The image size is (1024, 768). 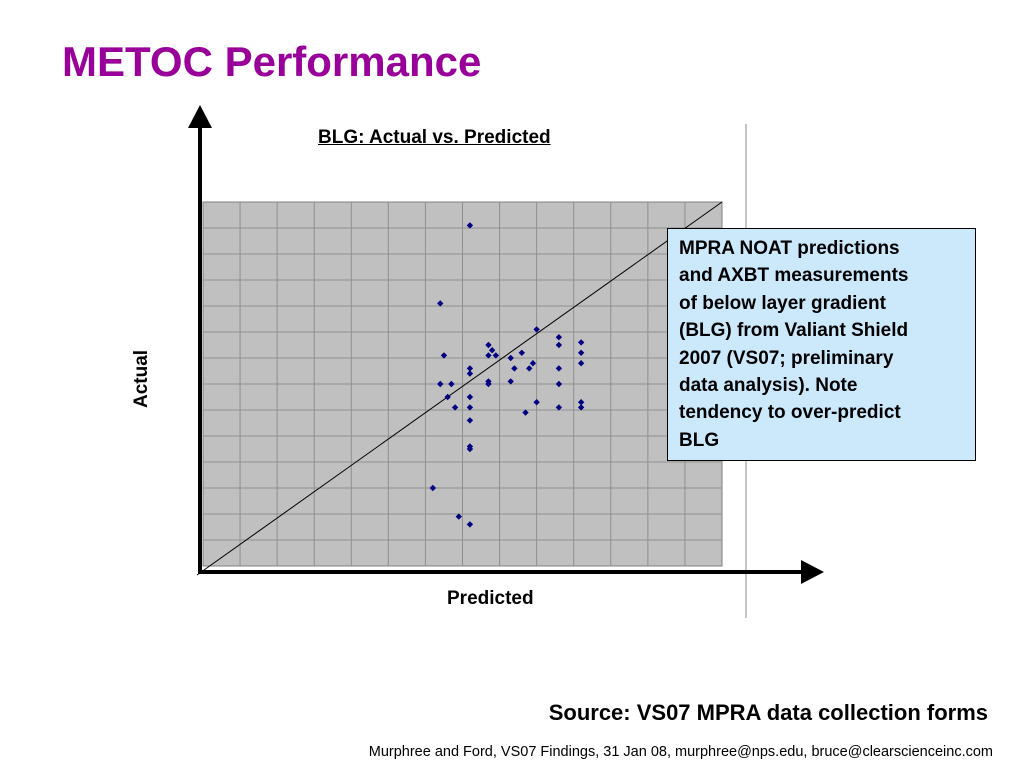 What do you see at coordinates (699, 440) in the screenshot?
I see `annotation-line: BLG` at bounding box center [699, 440].